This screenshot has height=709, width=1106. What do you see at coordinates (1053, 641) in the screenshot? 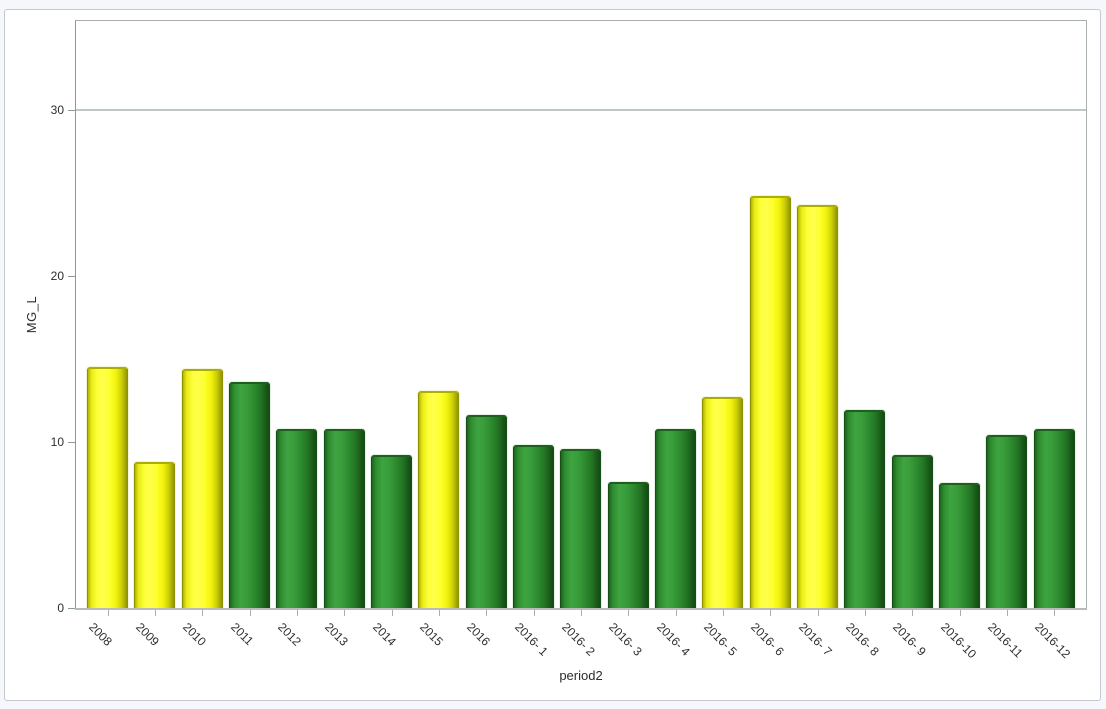
I see `category-label: 2016-12` at bounding box center [1053, 641].